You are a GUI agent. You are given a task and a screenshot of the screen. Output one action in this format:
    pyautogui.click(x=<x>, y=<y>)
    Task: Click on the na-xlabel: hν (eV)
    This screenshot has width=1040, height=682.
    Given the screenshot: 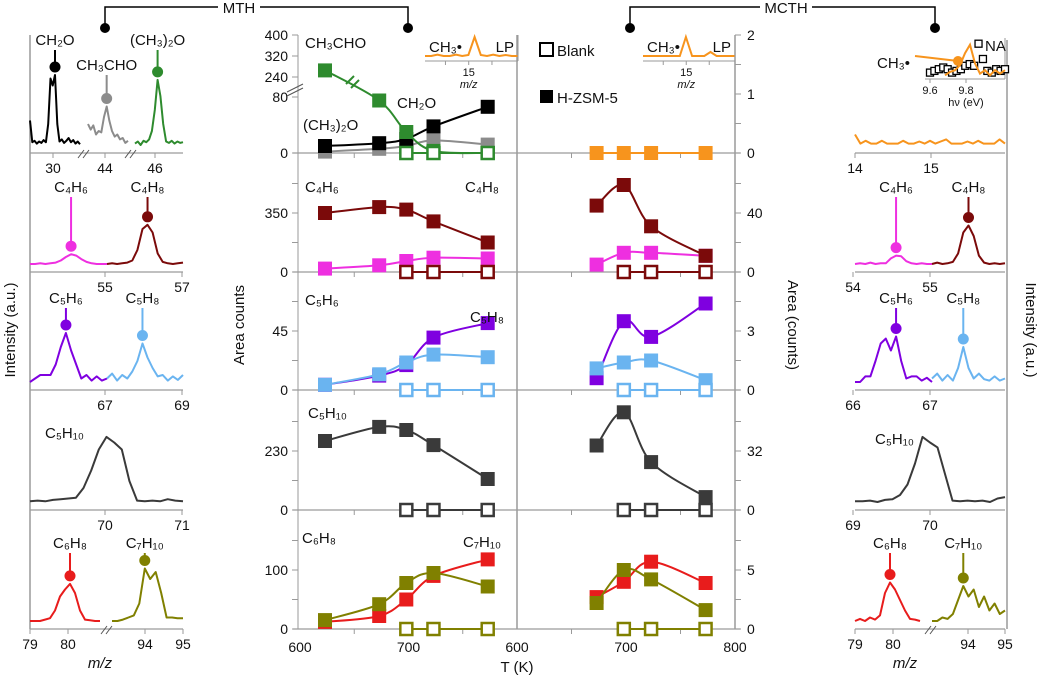 What is the action you would take?
    pyautogui.click(x=965, y=103)
    